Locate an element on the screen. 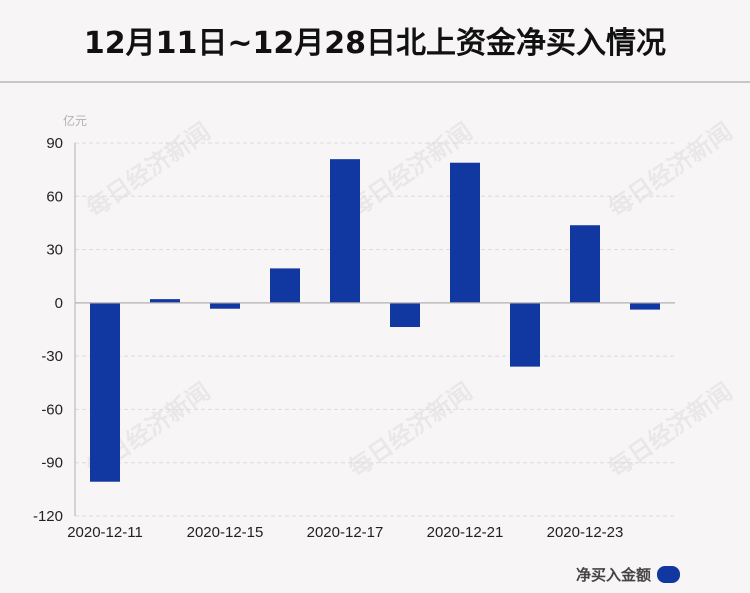 The height and width of the screenshot is (593, 750). legend-swatch is located at coordinates (669, 574).